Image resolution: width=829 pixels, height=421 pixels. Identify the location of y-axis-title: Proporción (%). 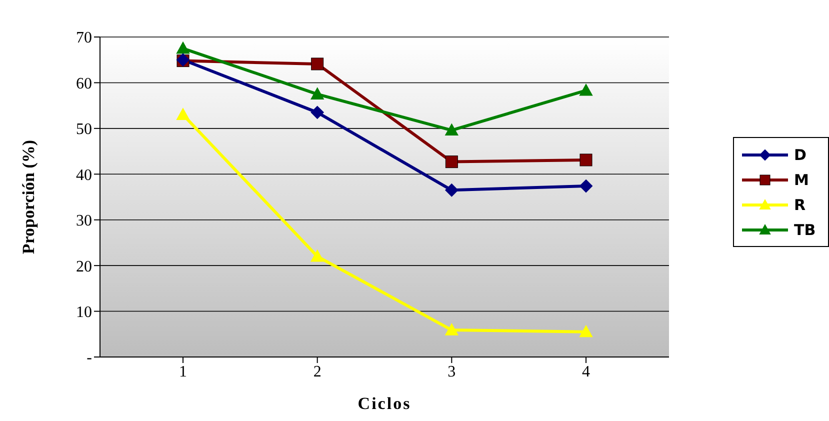
(28, 197).